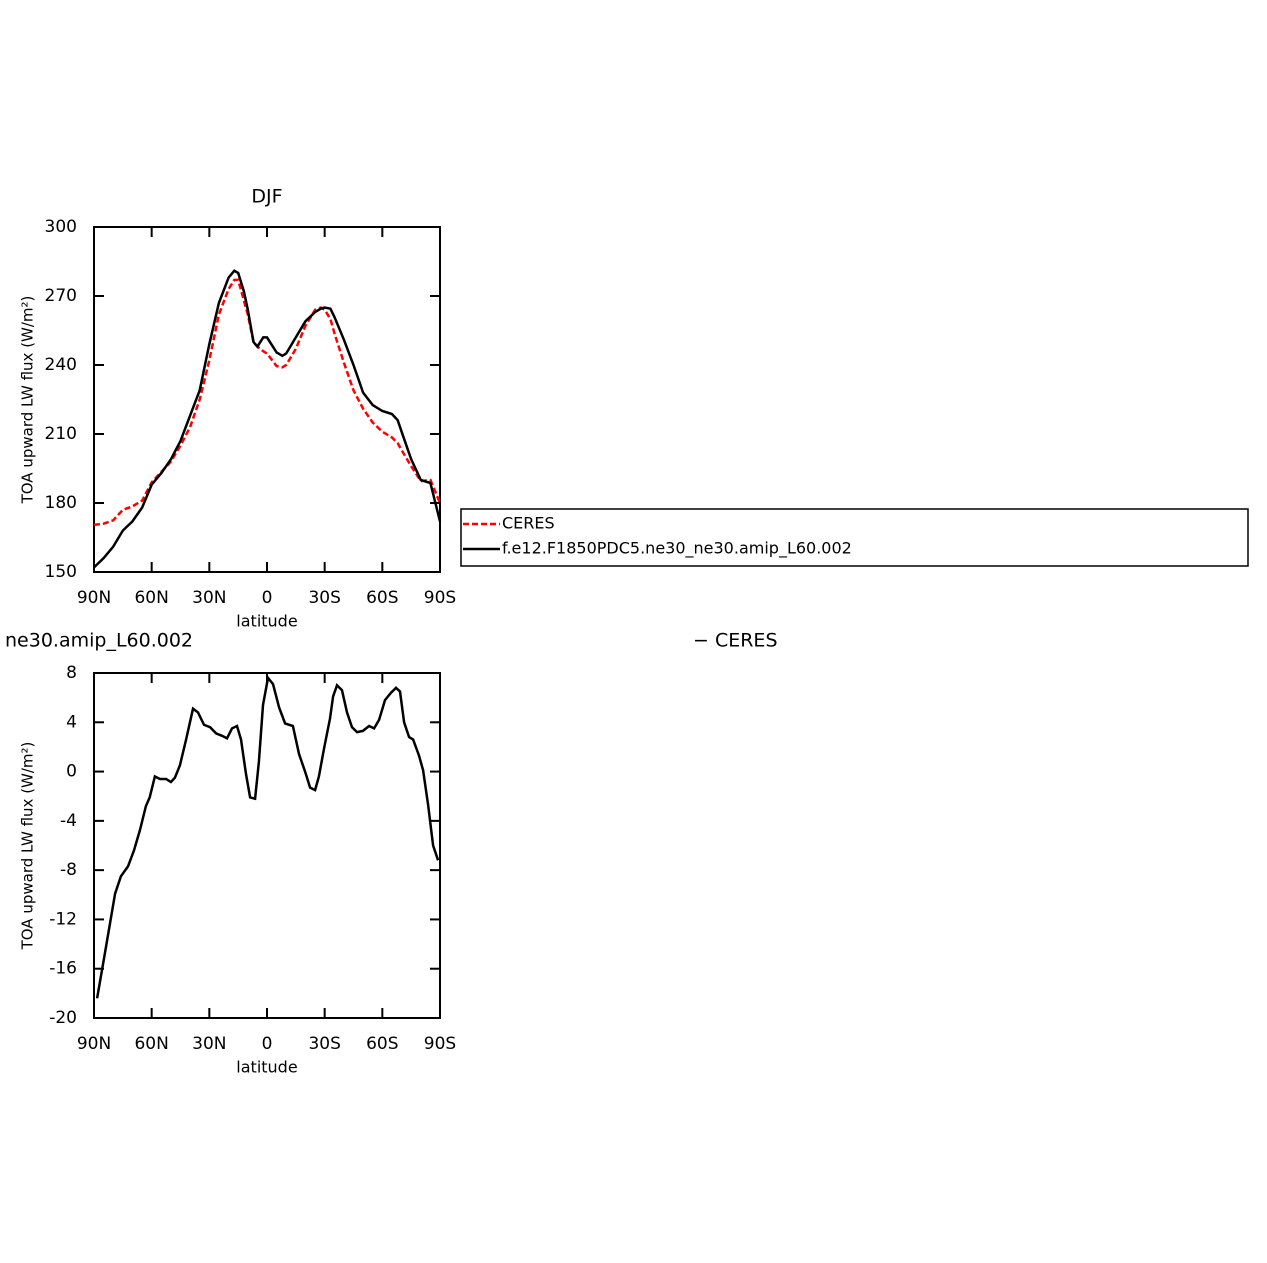 The height and width of the screenshot is (1263, 1267). Describe the element at coordinates (68, 870) in the screenshot. I see `y-tick-label: -8` at that location.